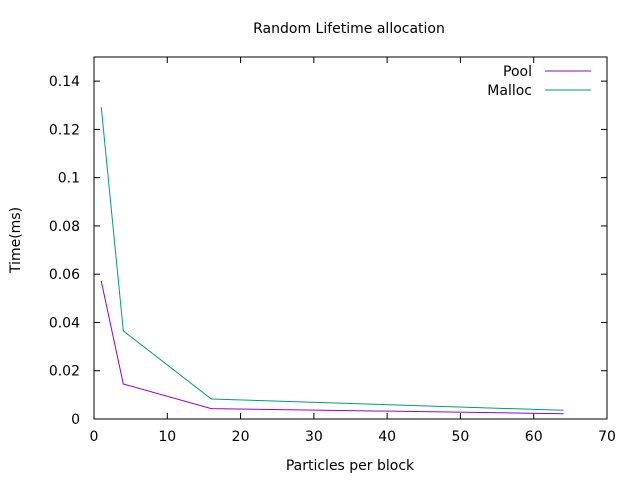  What do you see at coordinates (75, 420) in the screenshot?
I see `y-tick-label: 0` at bounding box center [75, 420].